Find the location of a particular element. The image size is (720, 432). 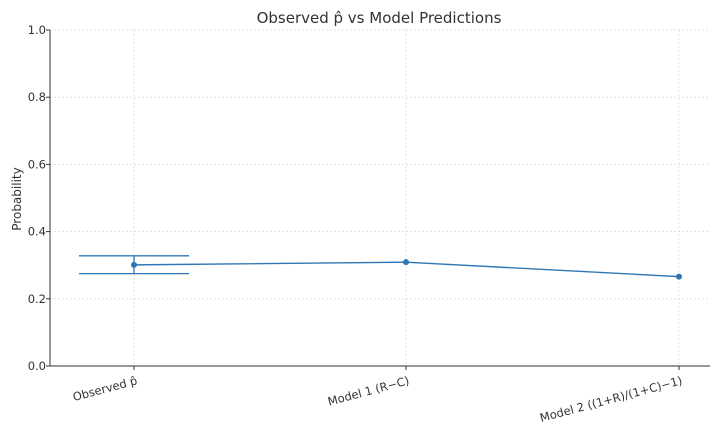

y-tick-label: 0.6 is located at coordinates (37, 164).